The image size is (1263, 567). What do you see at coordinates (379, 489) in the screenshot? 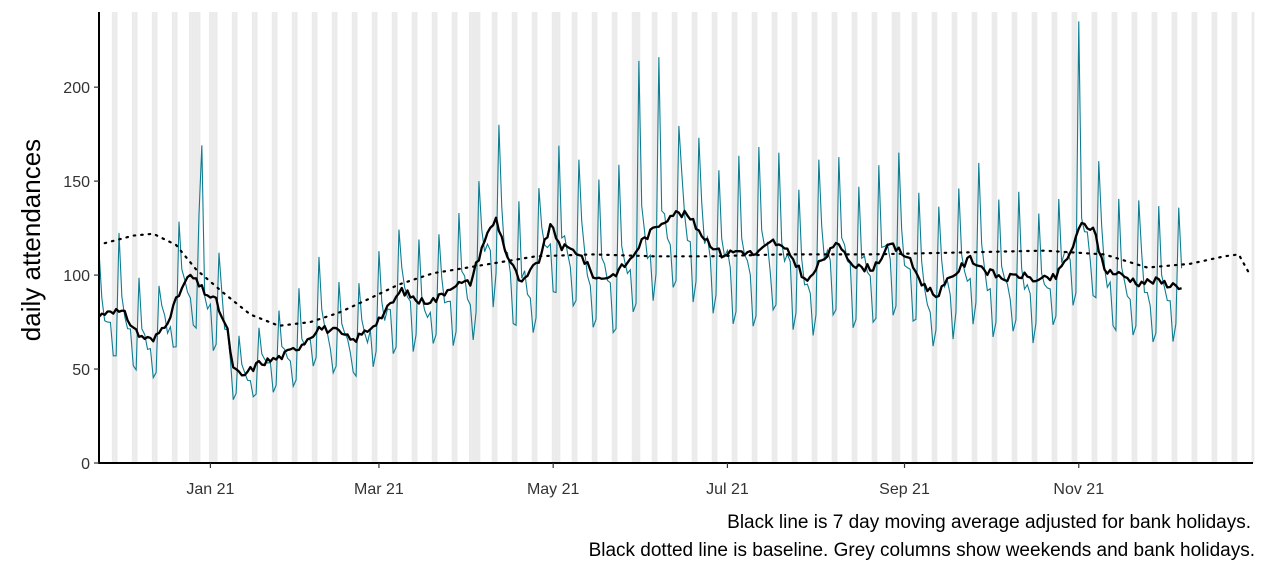
I see `x-tick-label: Mar 21` at bounding box center [379, 489].